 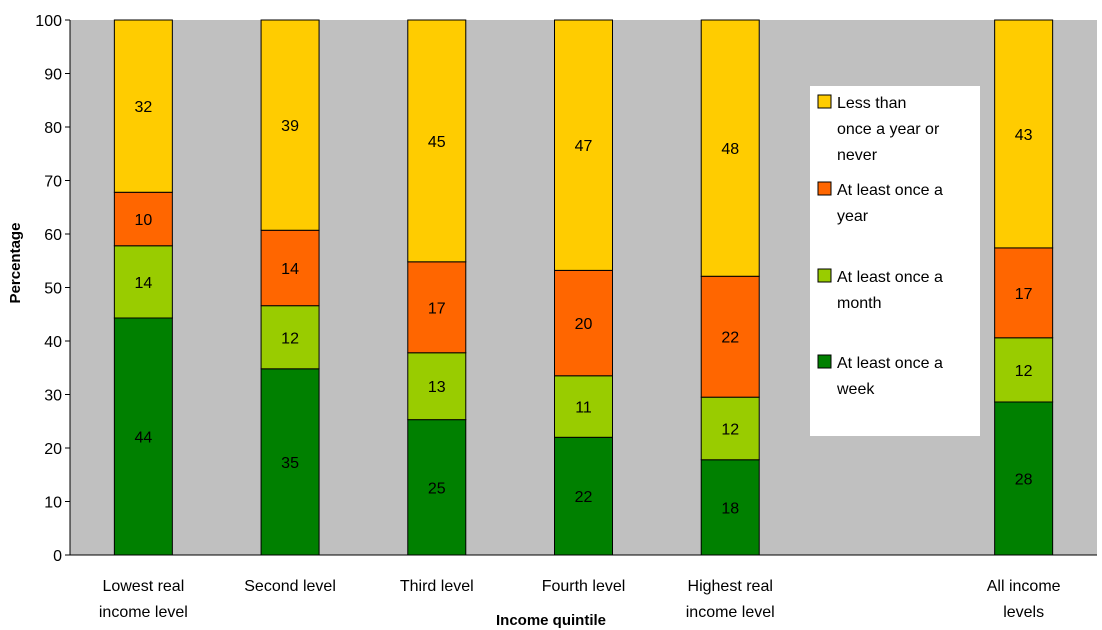 What do you see at coordinates (290, 586) in the screenshot?
I see `x-tick-label: Second level` at bounding box center [290, 586].